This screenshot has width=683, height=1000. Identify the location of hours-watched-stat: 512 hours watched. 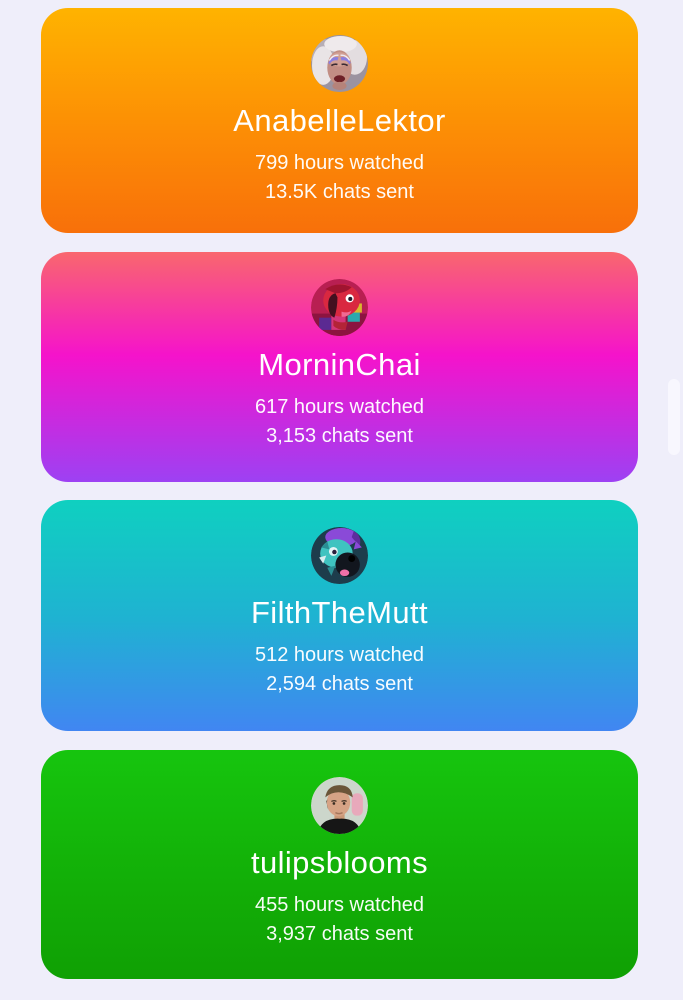
(339, 655).